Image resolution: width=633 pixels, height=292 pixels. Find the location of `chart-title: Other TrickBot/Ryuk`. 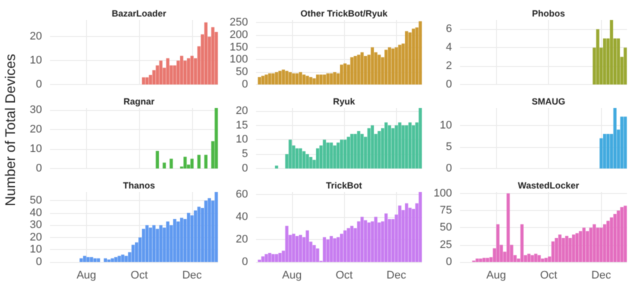

chart-title: Other TrickBot/Ryuk is located at coordinates (344, 13).